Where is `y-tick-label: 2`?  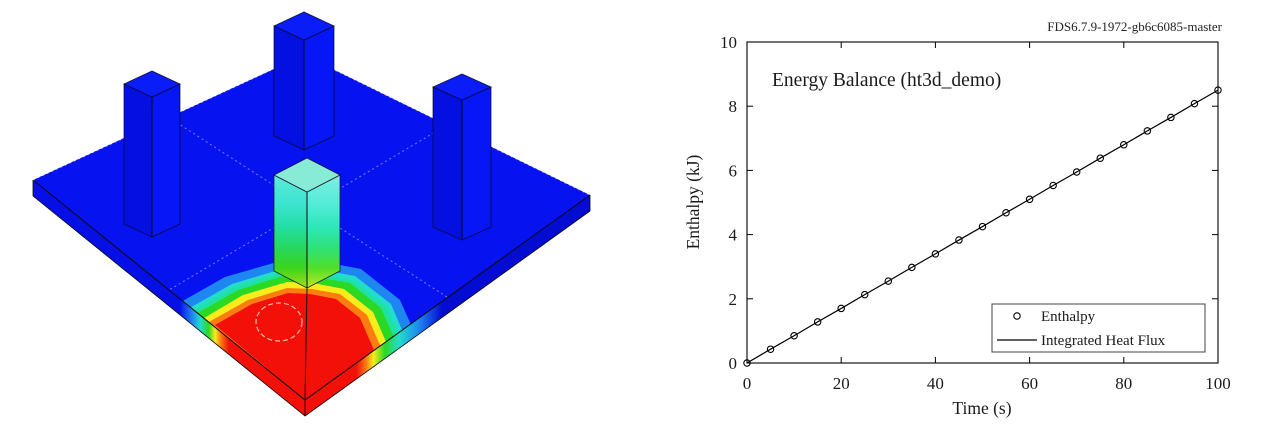 y-tick-label: 2 is located at coordinates (733, 299).